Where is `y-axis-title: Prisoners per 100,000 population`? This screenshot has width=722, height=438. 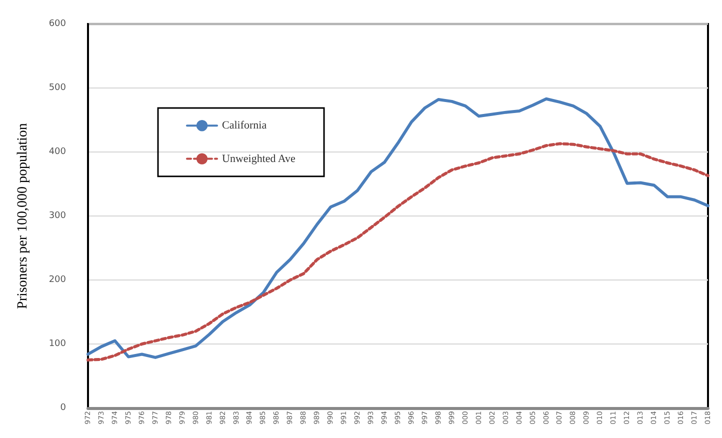 y-axis-title: Prisoners per 100,000 population is located at coordinates (23, 216).